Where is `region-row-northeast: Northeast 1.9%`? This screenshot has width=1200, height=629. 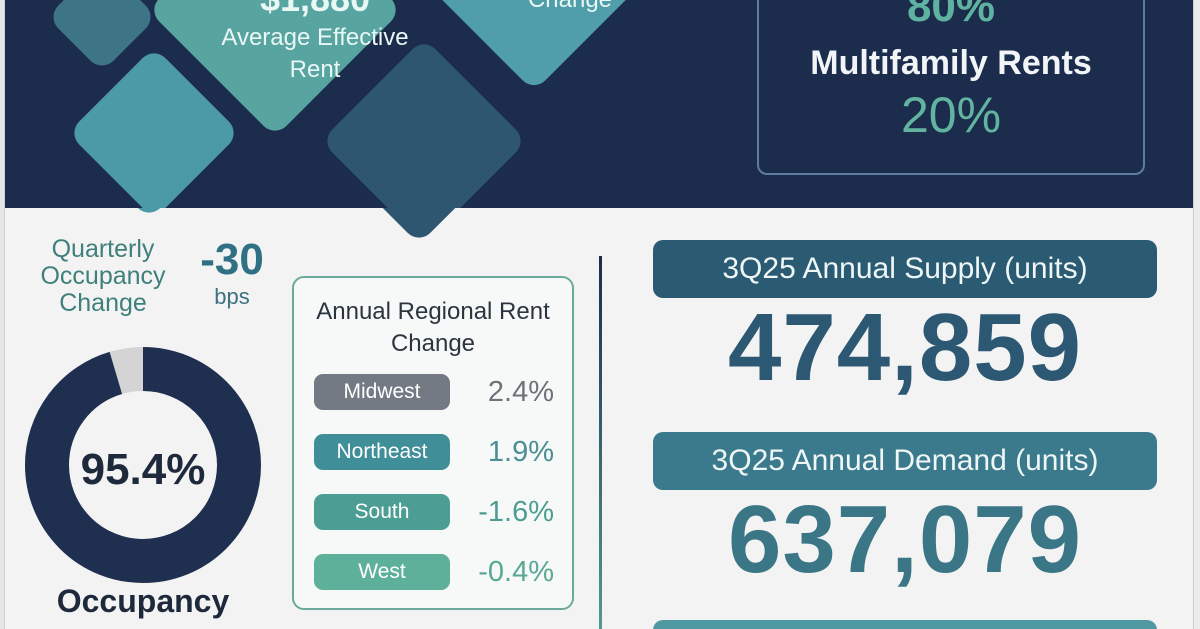
region-row-northeast: Northeast 1.9% is located at coordinates (439, 452).